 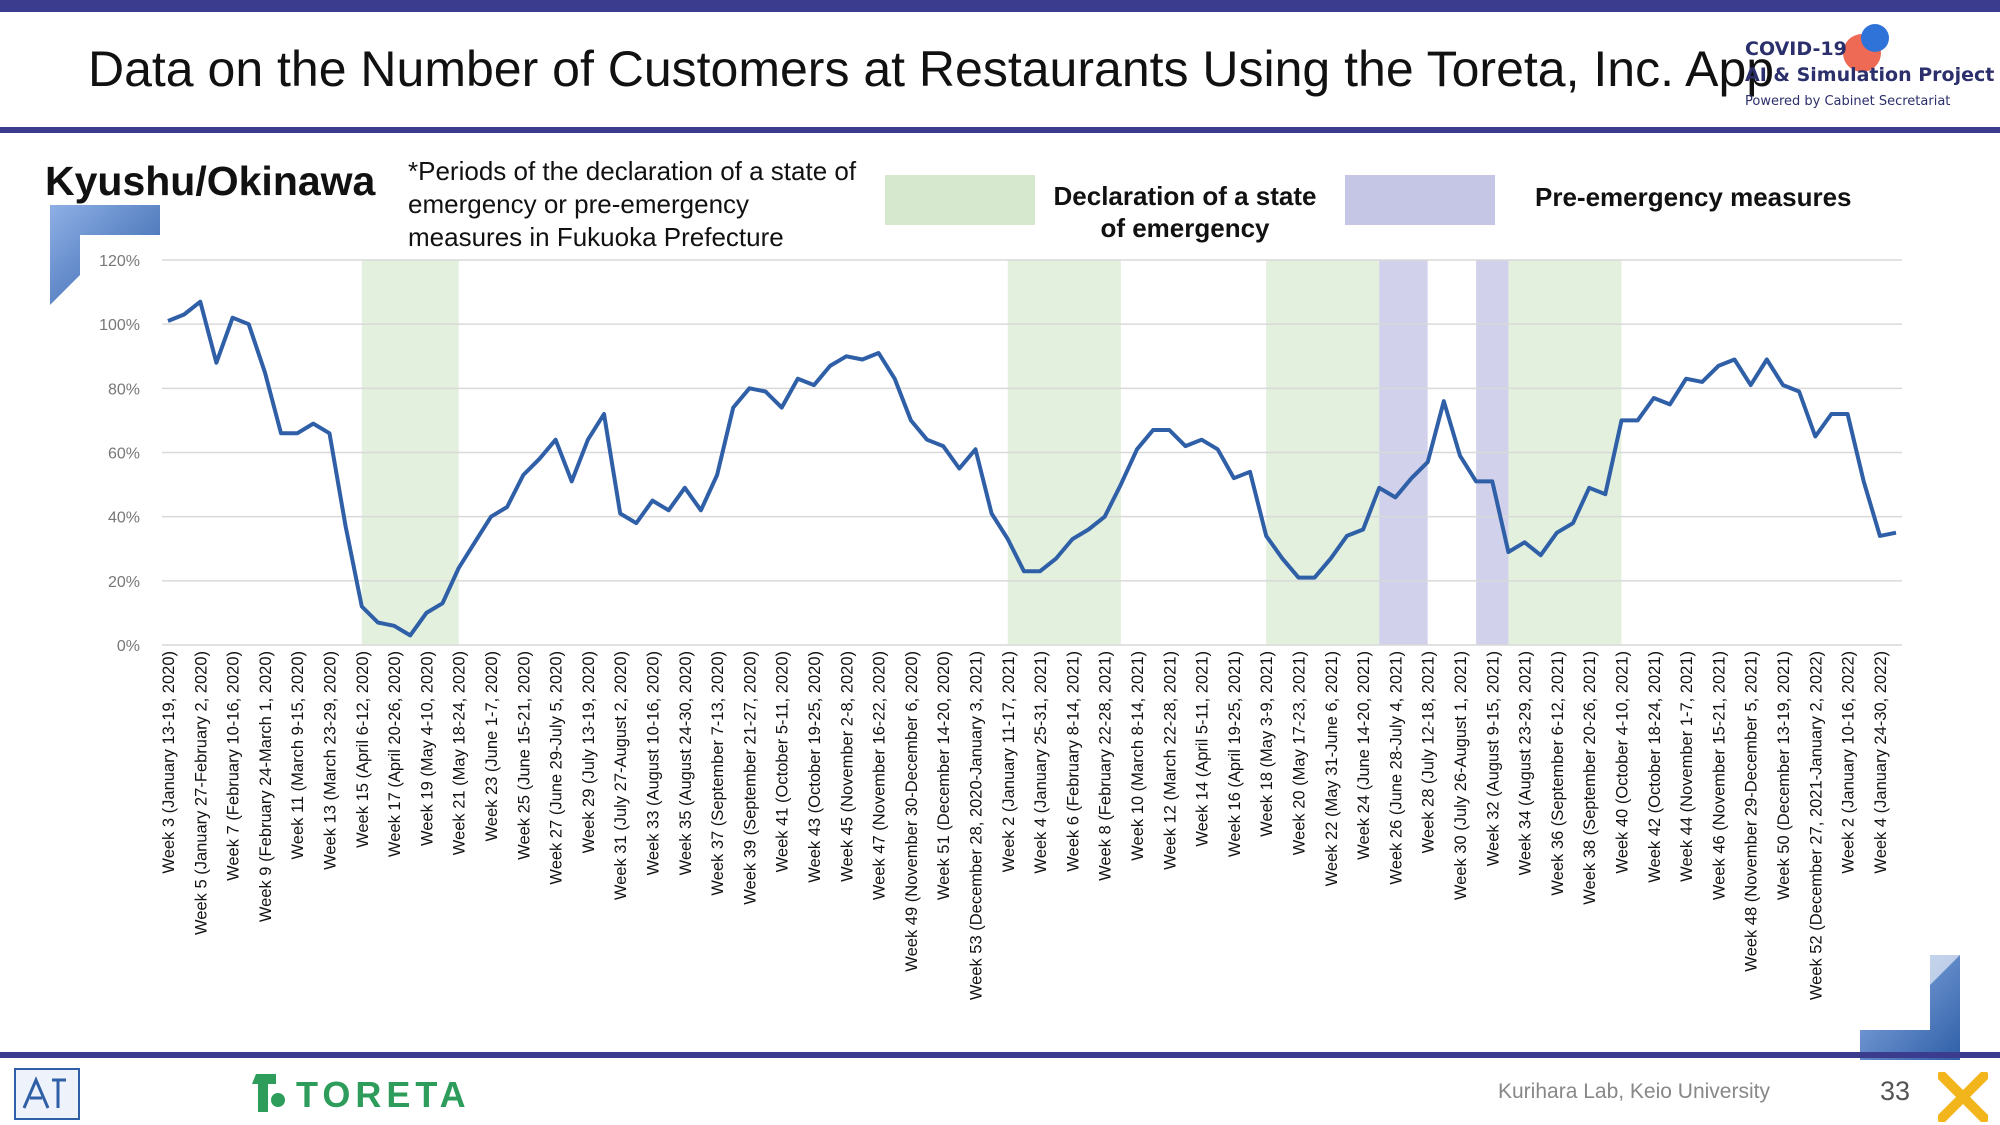 What do you see at coordinates (1420, 200) in the screenshot?
I see `legend-swatch-pre-emergency` at bounding box center [1420, 200].